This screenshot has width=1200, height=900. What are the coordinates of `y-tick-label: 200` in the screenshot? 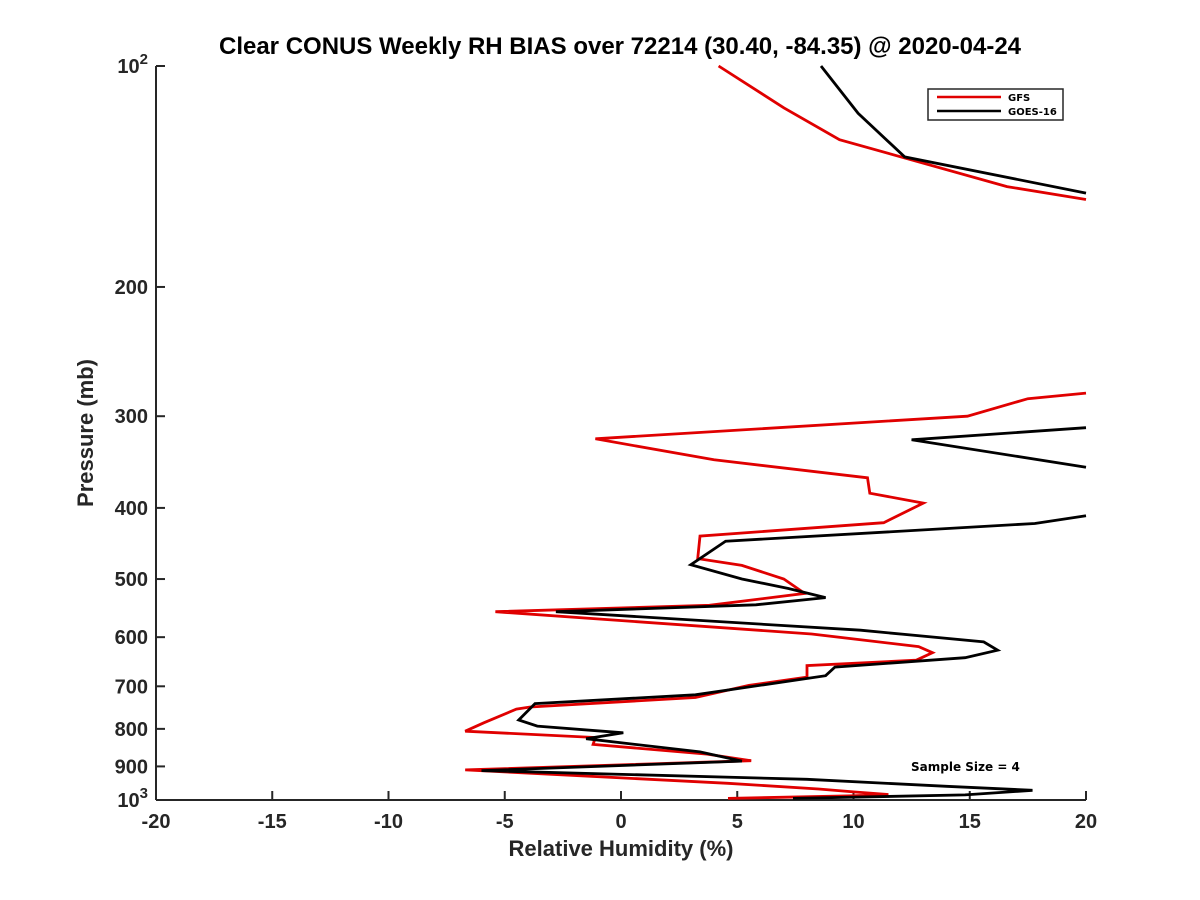 It's located at (131, 288).